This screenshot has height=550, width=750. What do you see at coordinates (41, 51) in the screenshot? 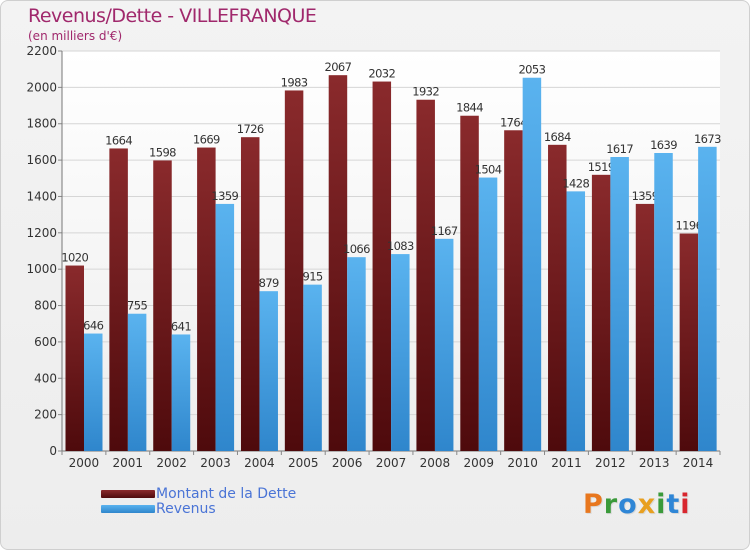
I see `y-tick-label: 2200` at bounding box center [41, 51].